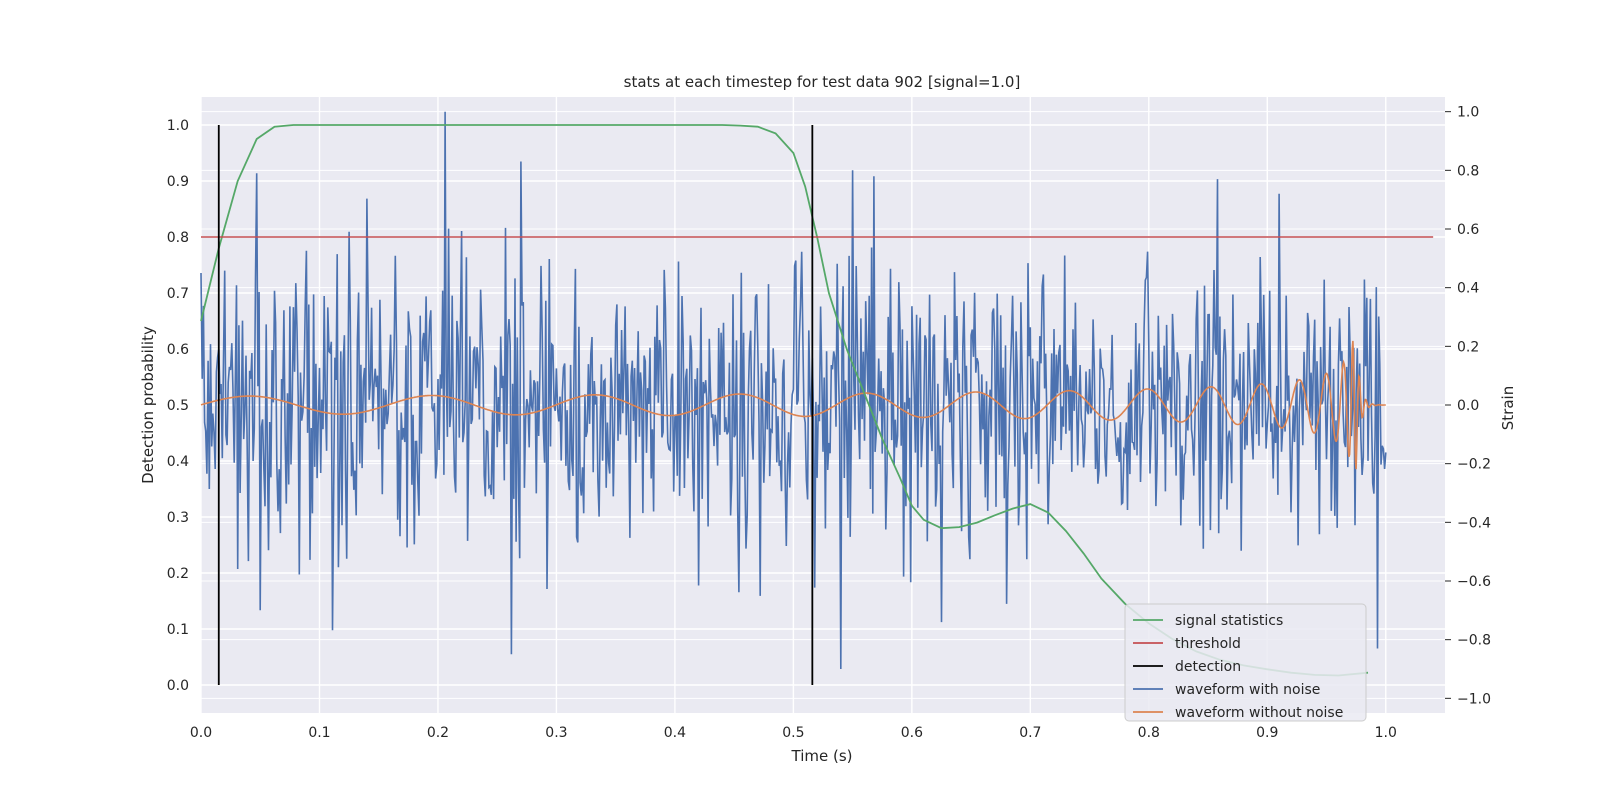  I want to click on y2-tick-label: 0.0, so click(1468, 406).